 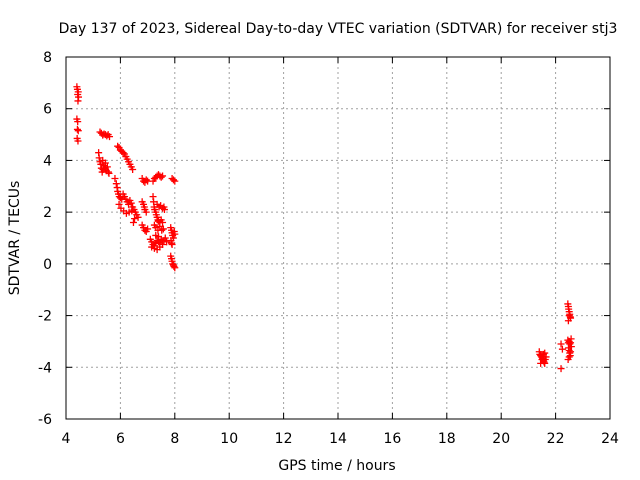 What do you see at coordinates (338, 439) in the screenshot?
I see `x-tick-label: 14` at bounding box center [338, 439].